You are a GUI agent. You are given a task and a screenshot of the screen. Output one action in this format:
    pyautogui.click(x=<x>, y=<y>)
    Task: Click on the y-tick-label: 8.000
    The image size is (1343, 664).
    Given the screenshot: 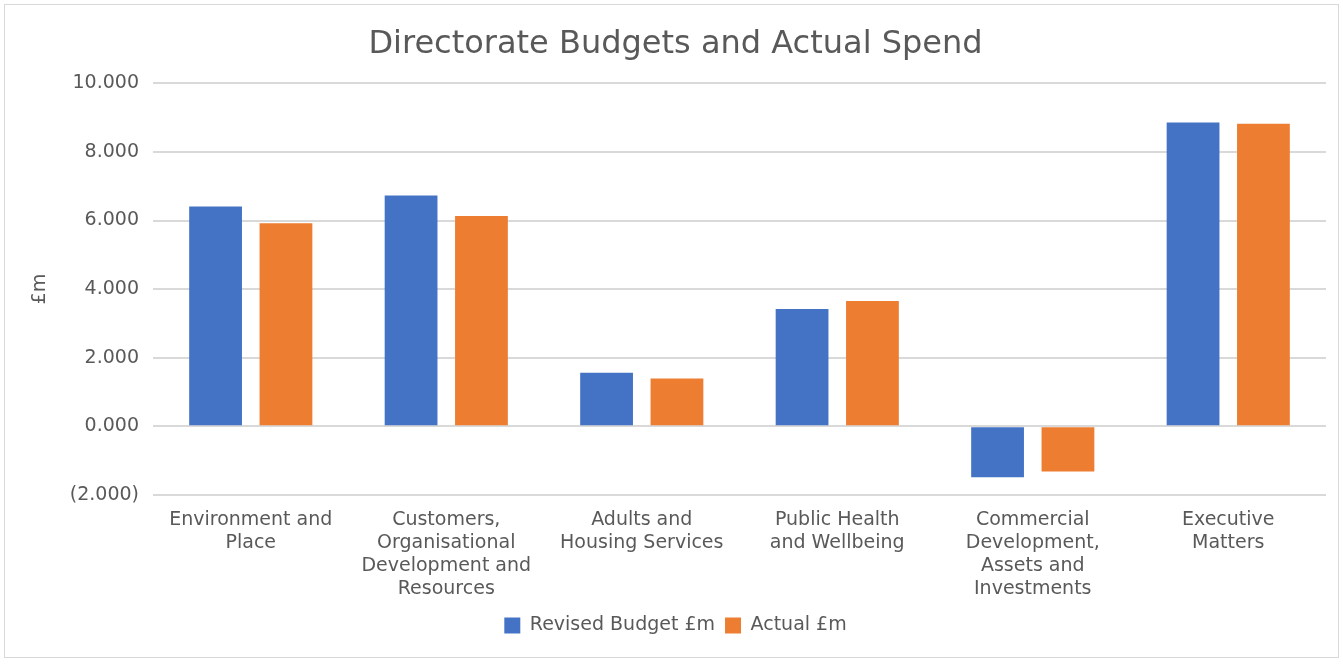 What is the action you would take?
    pyautogui.click(x=112, y=149)
    